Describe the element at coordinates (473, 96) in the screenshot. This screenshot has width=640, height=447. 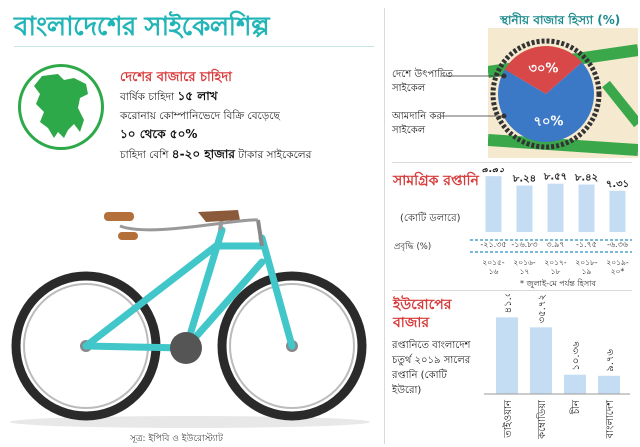
I see `pie-leader-lines` at that location.